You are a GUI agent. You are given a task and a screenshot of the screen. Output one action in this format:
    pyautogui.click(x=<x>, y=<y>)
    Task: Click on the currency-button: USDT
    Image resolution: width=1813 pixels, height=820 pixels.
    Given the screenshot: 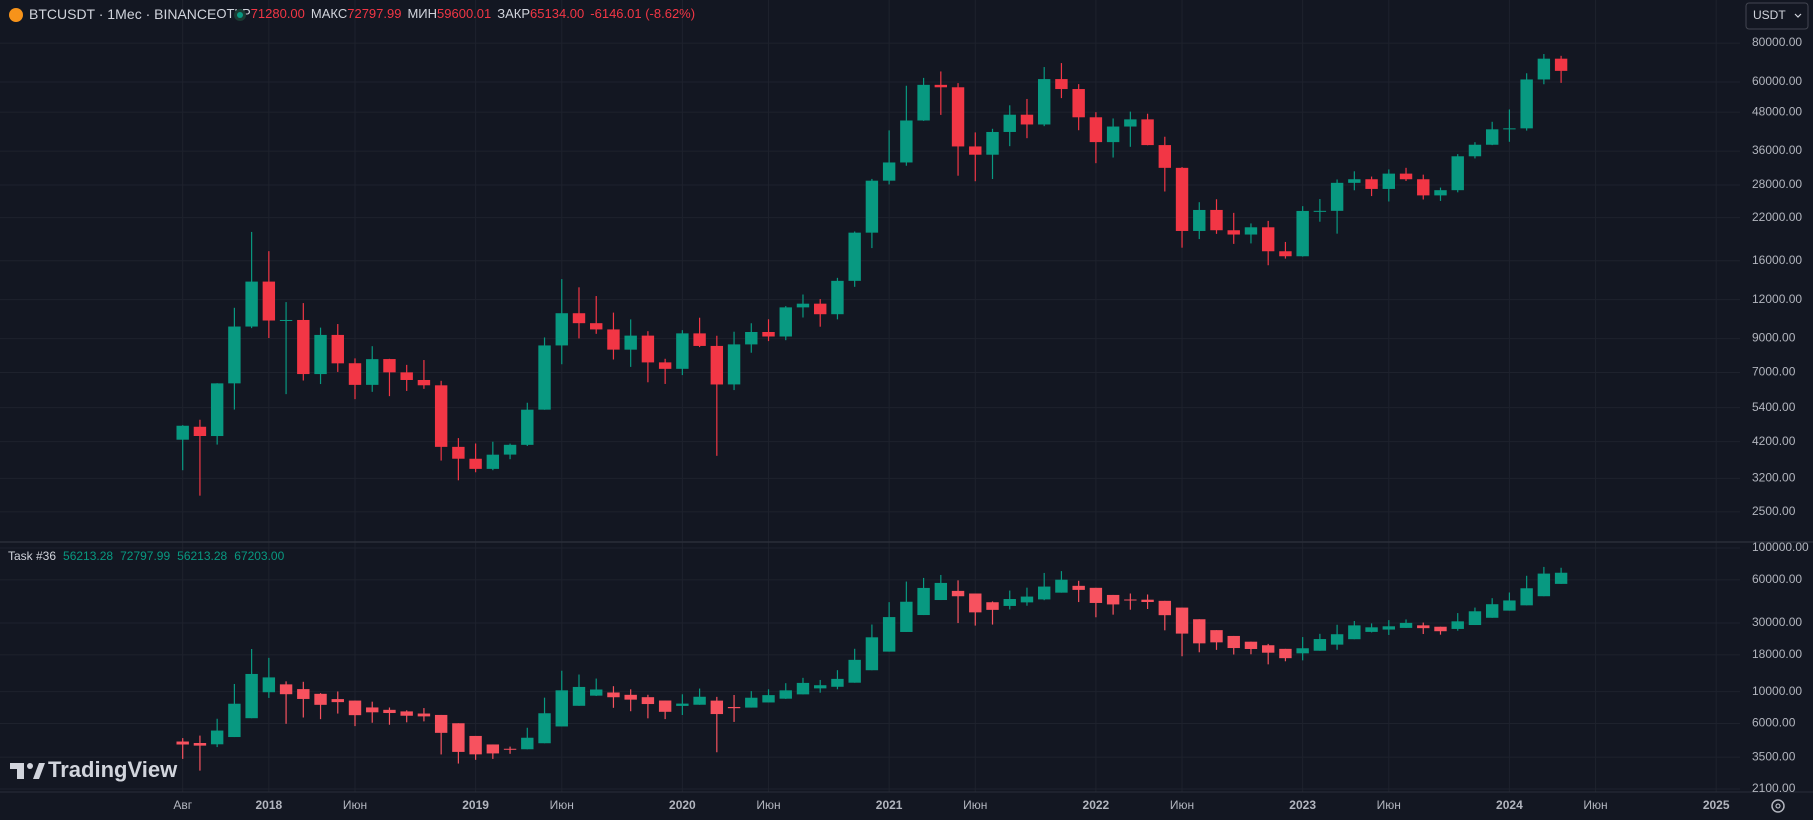 What is the action you would take?
    pyautogui.click(x=1777, y=16)
    